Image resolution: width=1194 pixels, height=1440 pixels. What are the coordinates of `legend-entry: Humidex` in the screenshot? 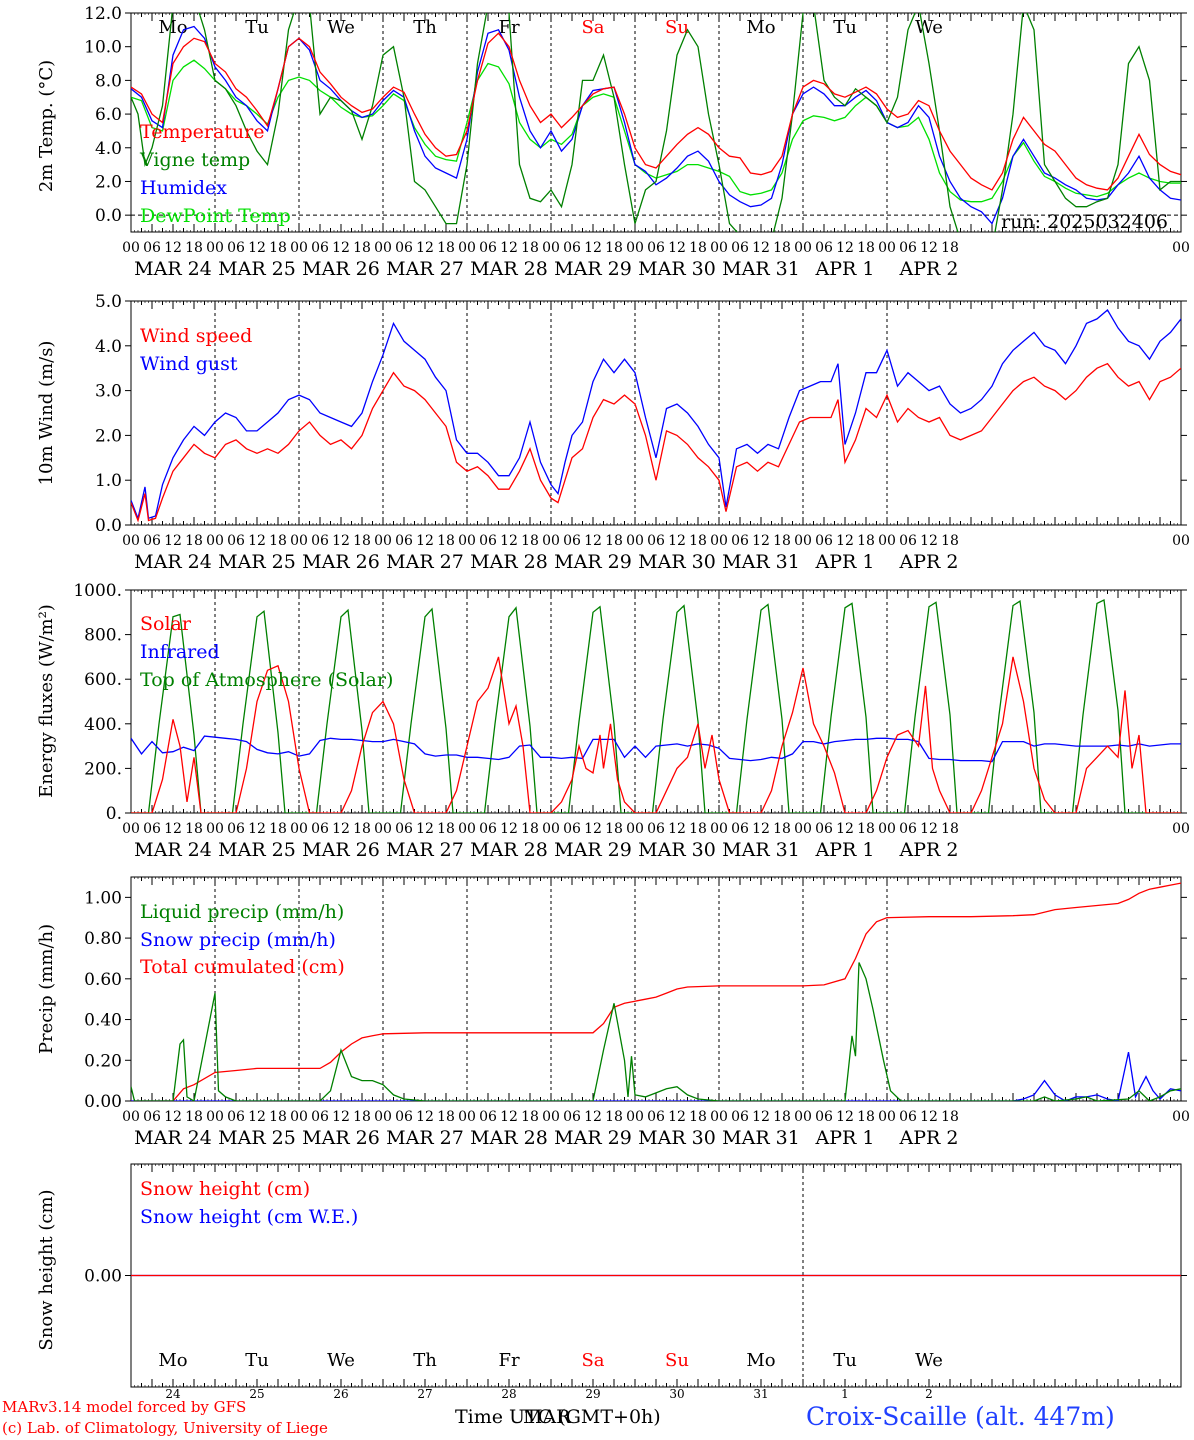 It's located at (183, 188).